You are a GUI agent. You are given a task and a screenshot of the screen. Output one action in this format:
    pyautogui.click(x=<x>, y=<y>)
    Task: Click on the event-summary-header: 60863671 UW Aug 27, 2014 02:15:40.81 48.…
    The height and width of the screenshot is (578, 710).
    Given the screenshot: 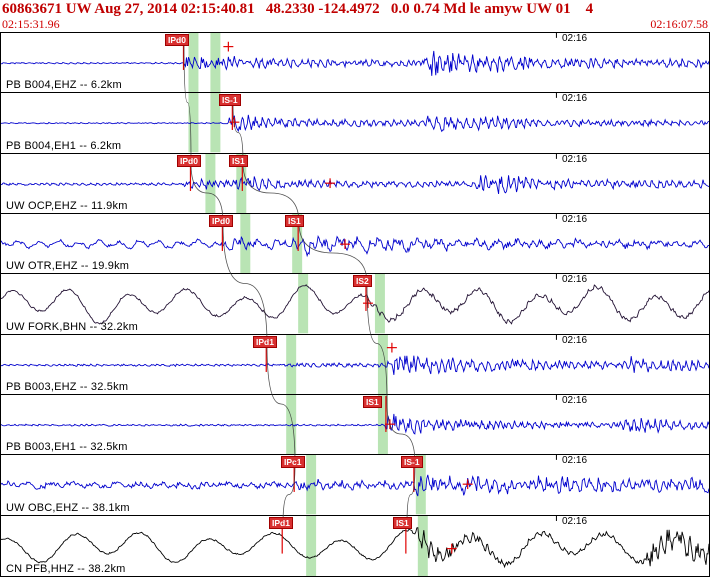 What is the action you would take?
    pyautogui.click(x=298, y=9)
    